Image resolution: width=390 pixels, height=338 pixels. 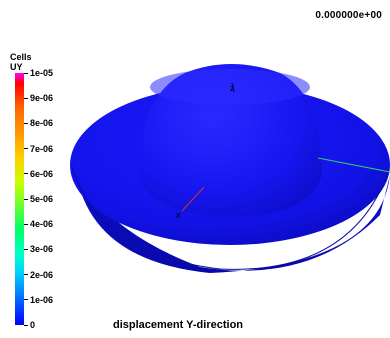 I want to click on colorbar-tick: 8e-06, so click(x=38, y=123).